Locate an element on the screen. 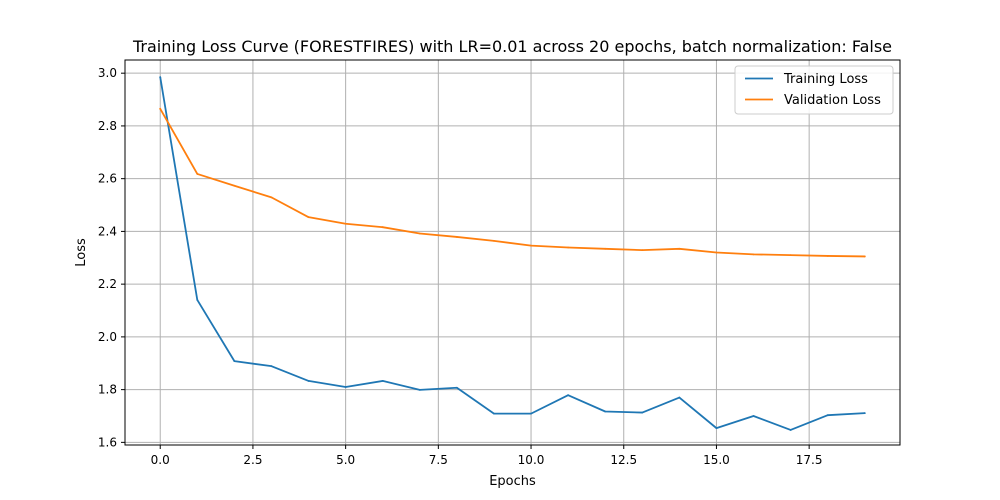 This screenshot has height=500, width=1000. y-tick-label: 2.0 is located at coordinates (107, 337).